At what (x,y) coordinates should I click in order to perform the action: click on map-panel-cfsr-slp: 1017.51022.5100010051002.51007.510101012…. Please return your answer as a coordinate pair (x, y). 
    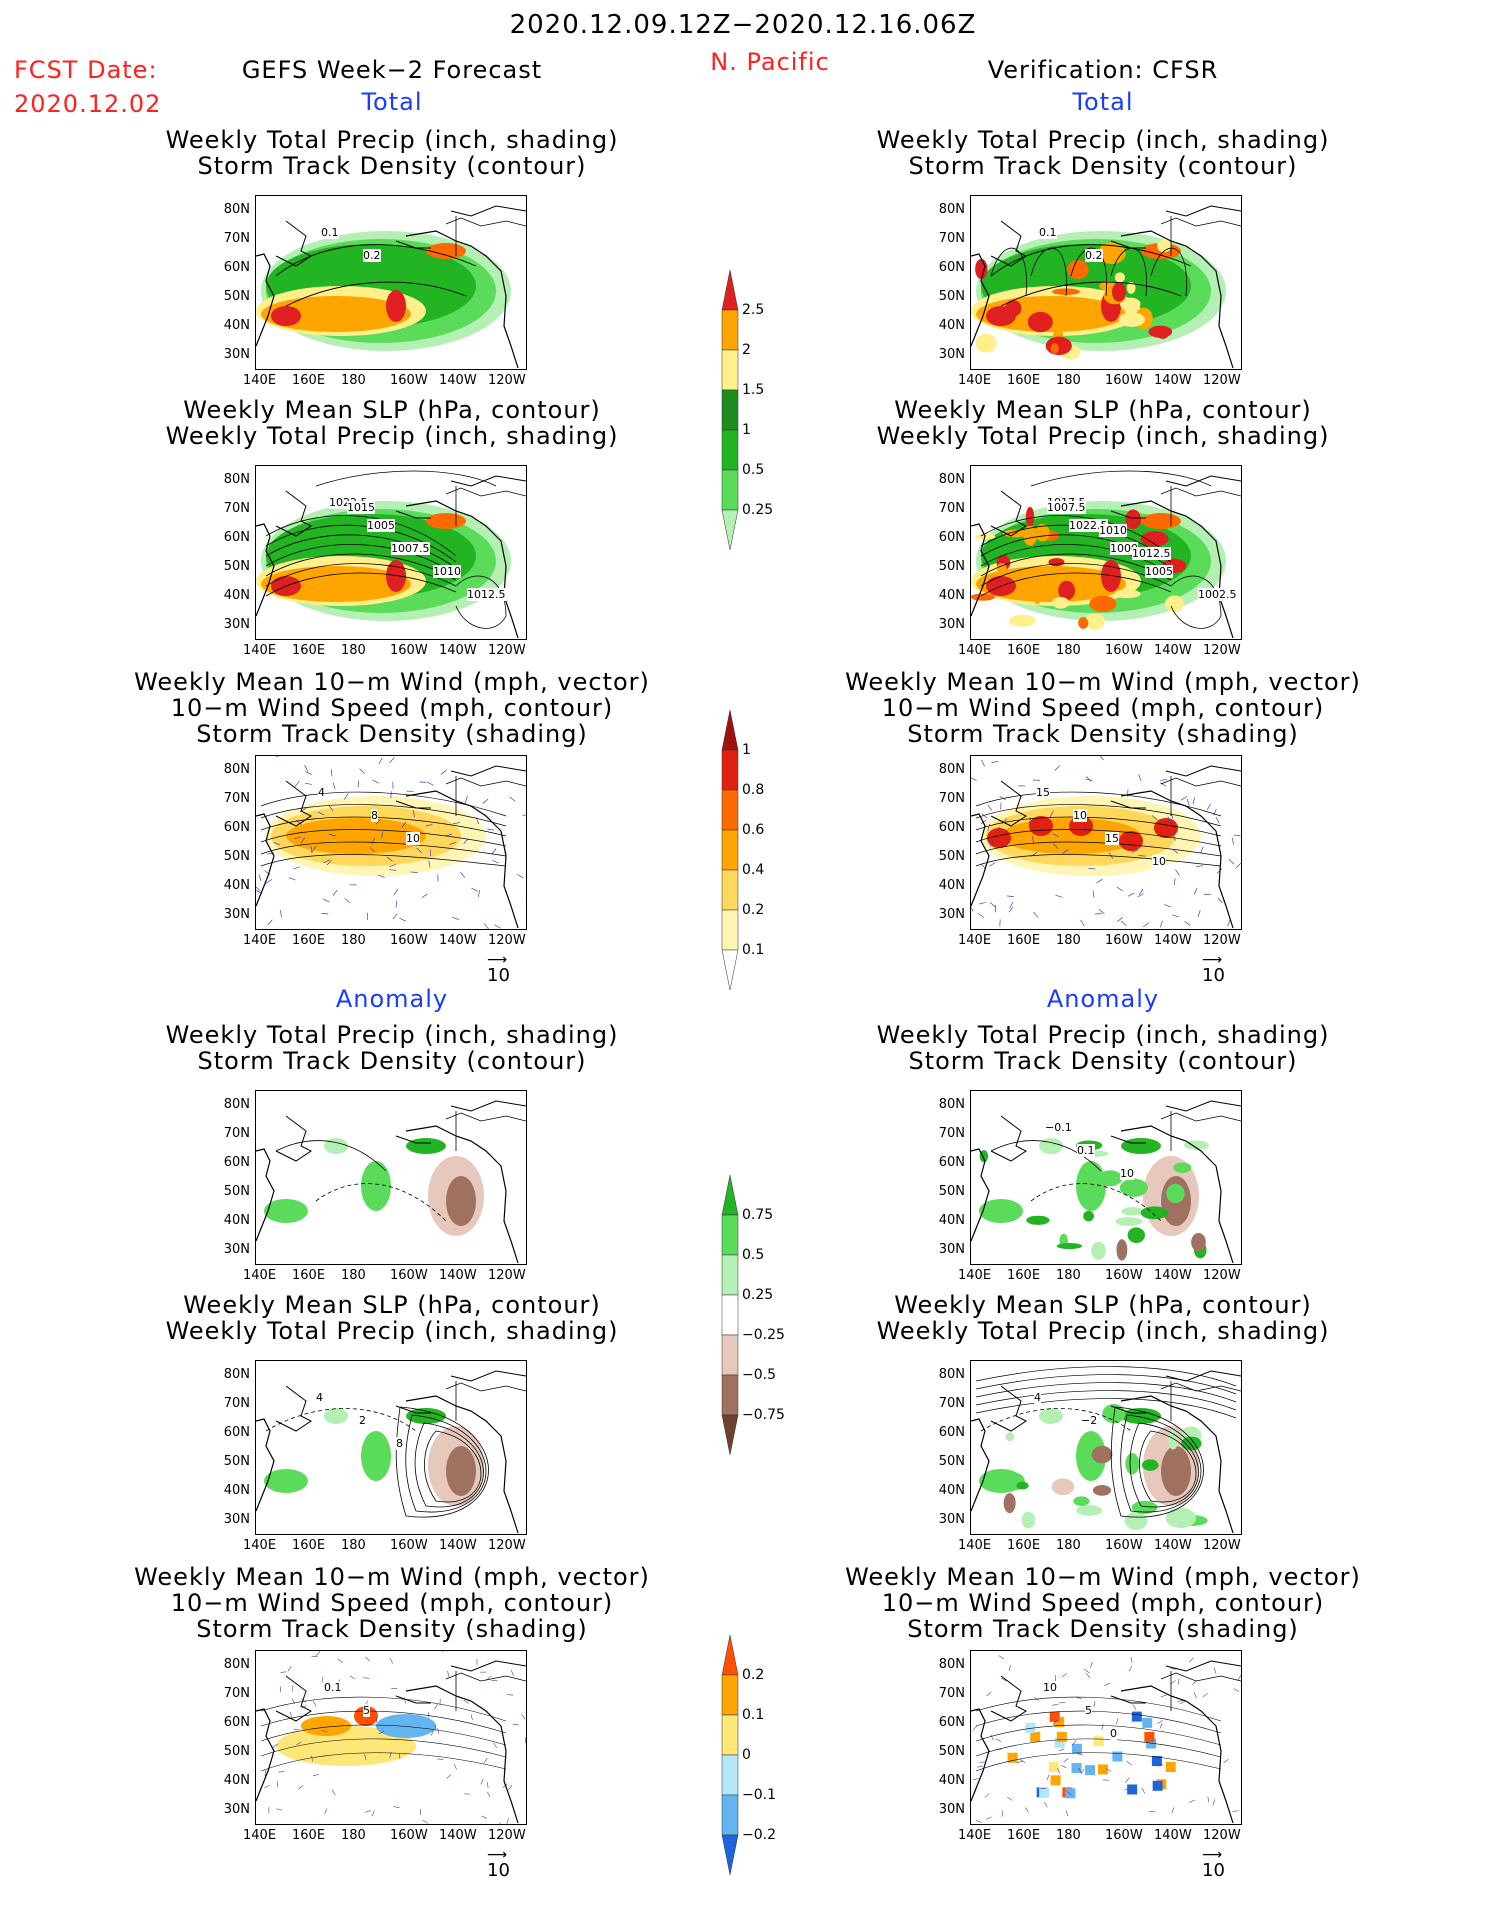
    Looking at the image, I should click on (1106, 552).